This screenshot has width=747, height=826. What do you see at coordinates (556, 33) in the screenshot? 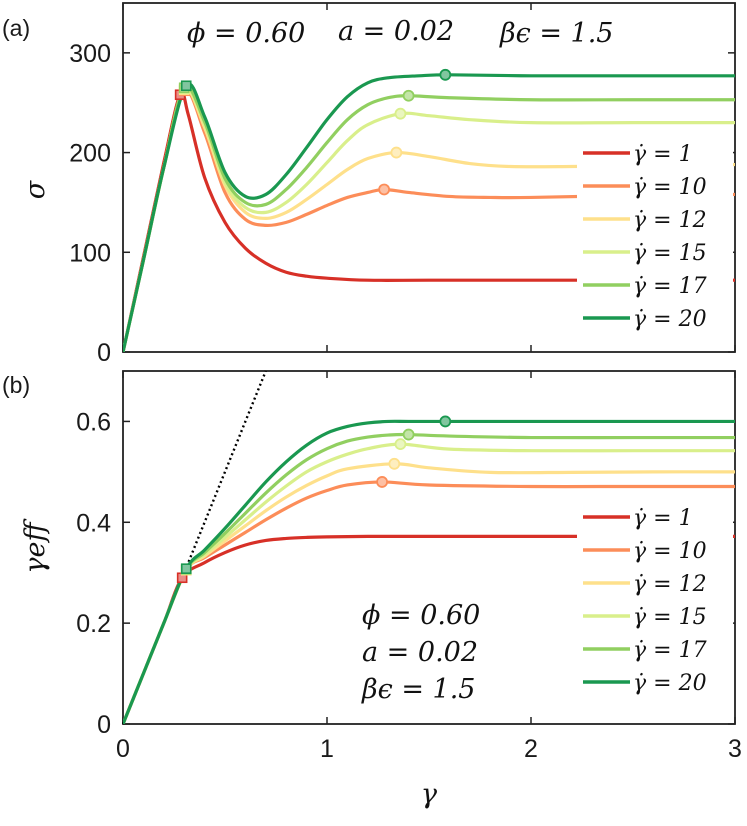
I see `panel-a-annotation-beps: βϵ = 1.5` at bounding box center [556, 33].